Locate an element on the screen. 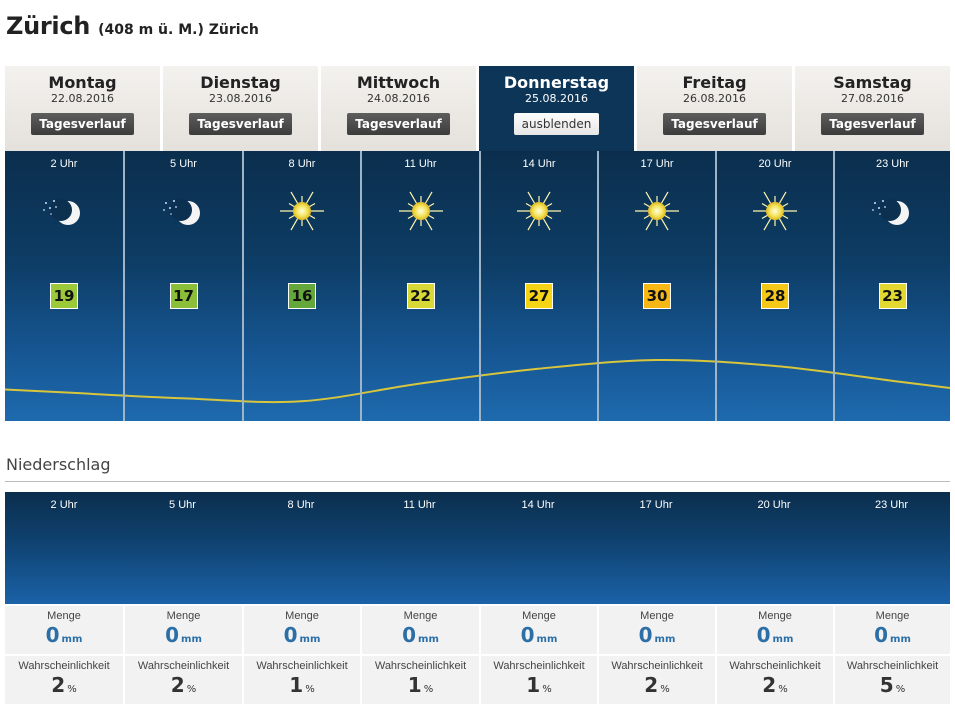  day-date: 27.08.2016 is located at coordinates (872, 98).